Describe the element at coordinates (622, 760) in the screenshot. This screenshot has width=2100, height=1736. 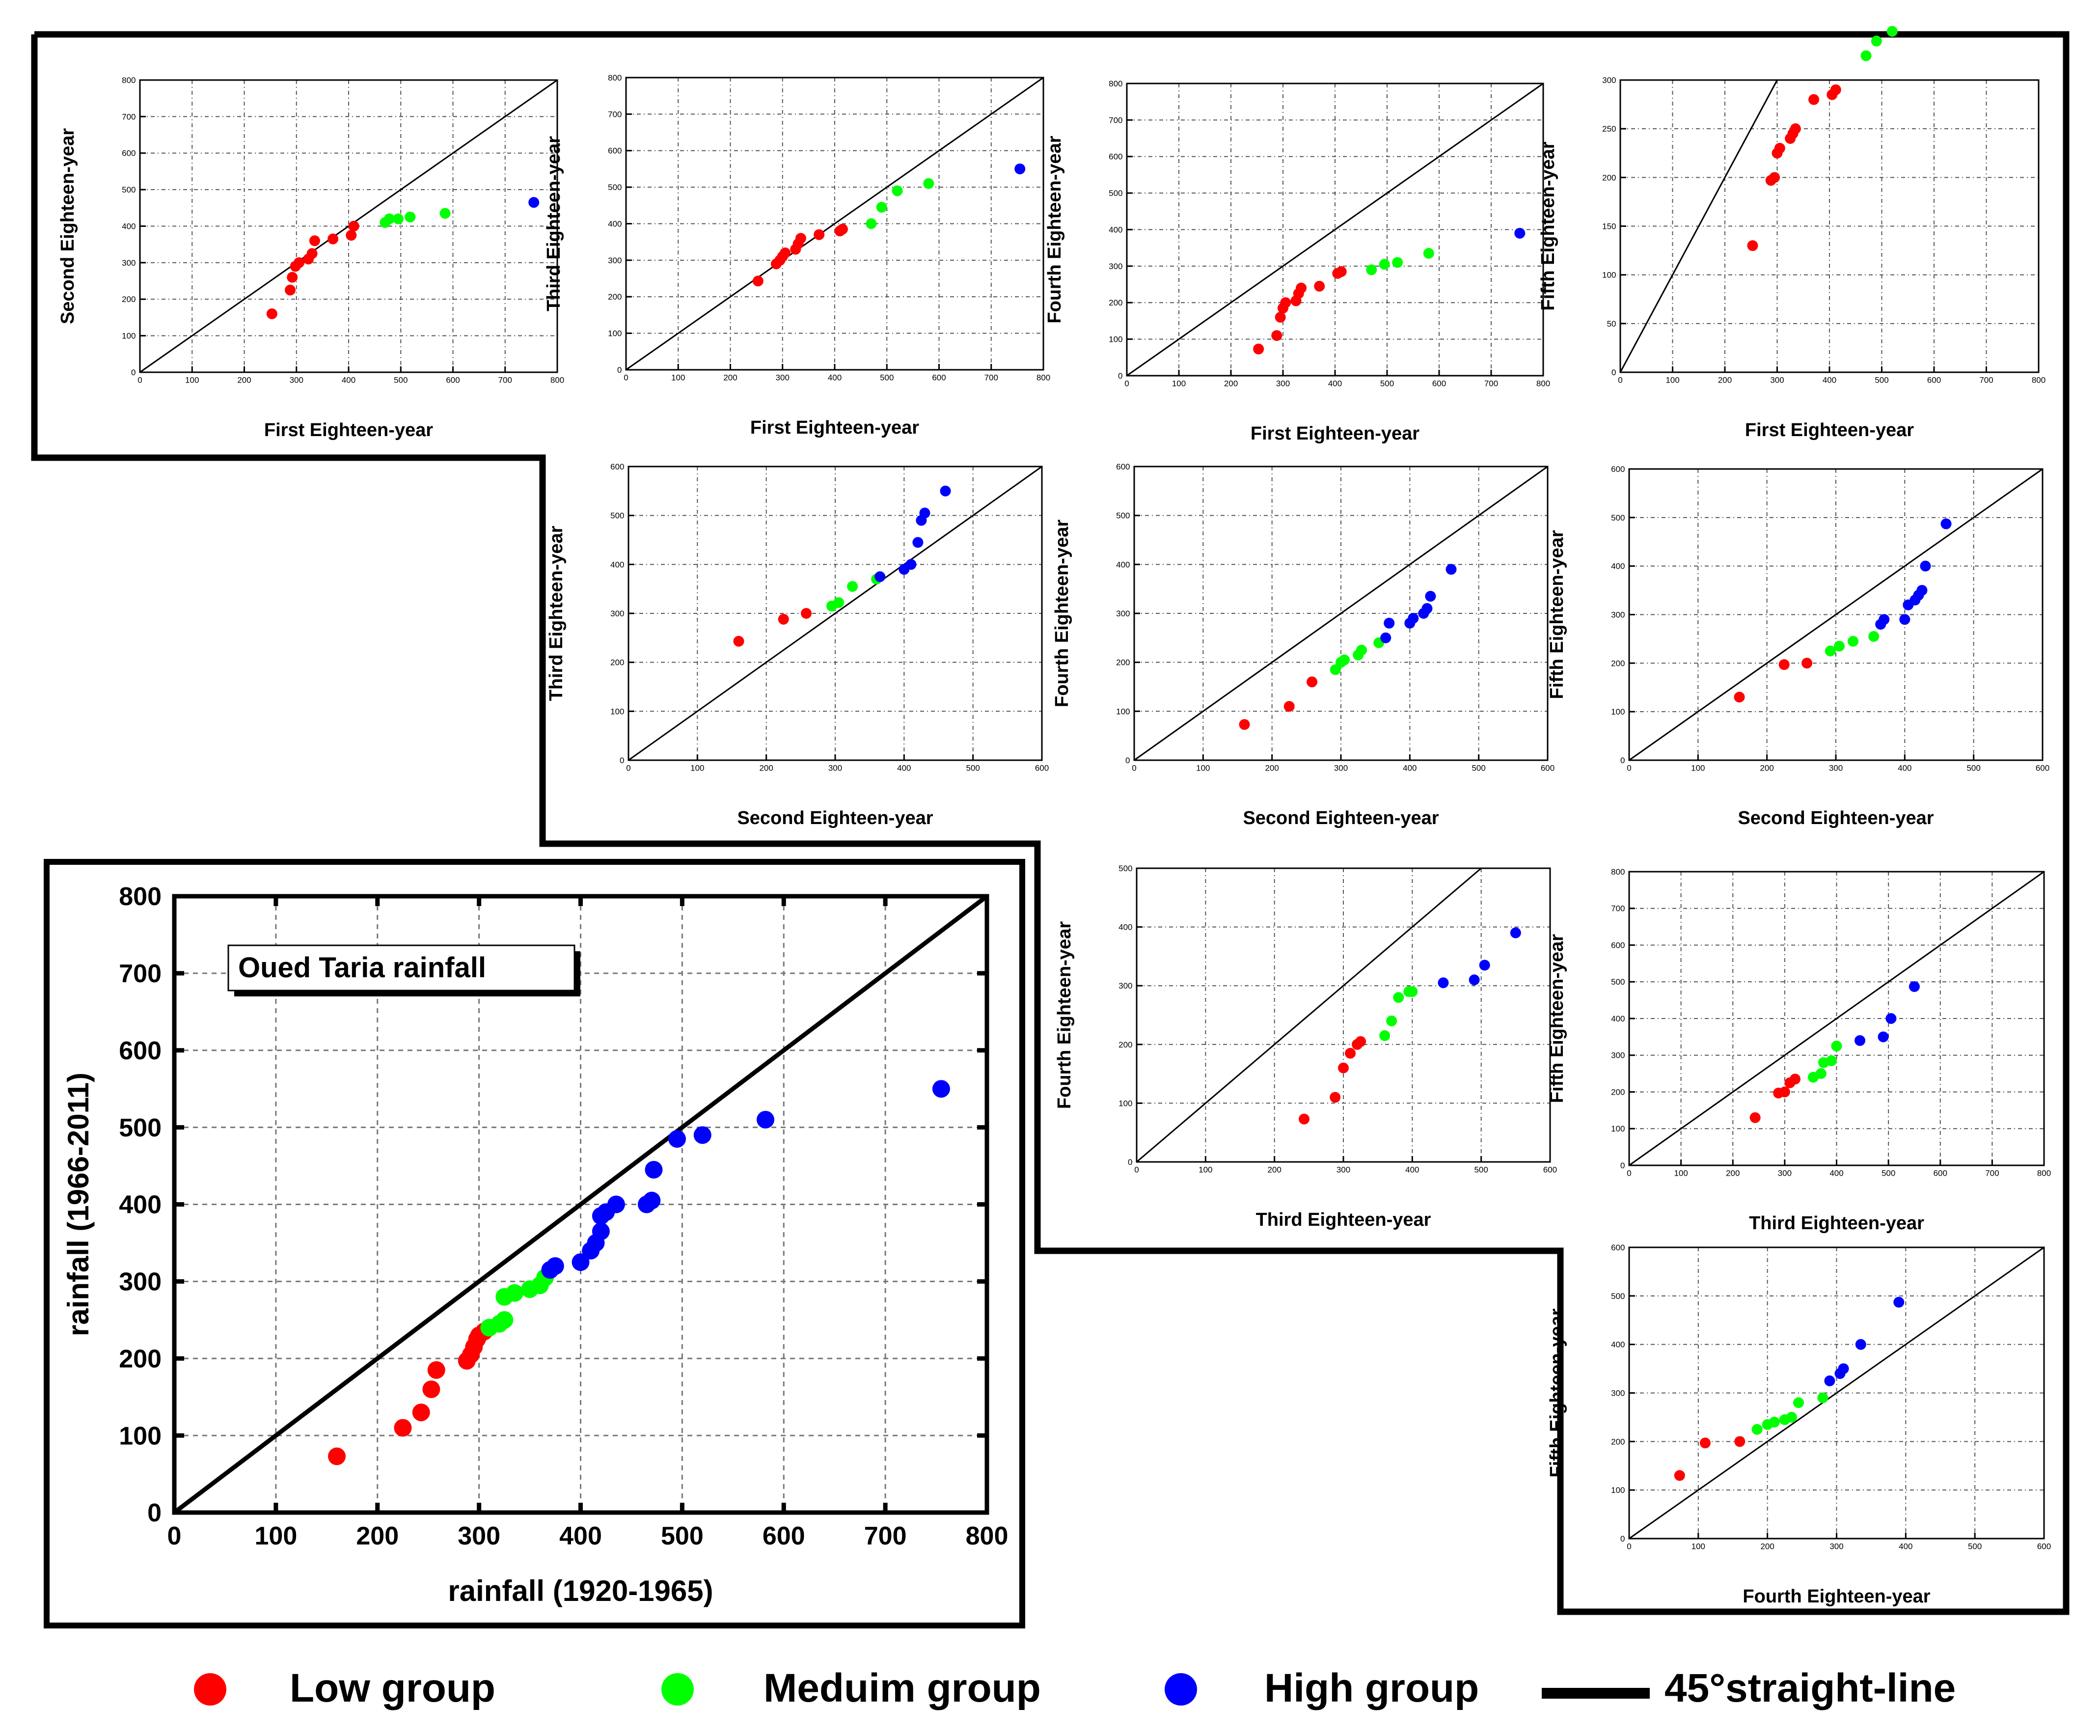
I see `y-tick-label: 0` at that location.